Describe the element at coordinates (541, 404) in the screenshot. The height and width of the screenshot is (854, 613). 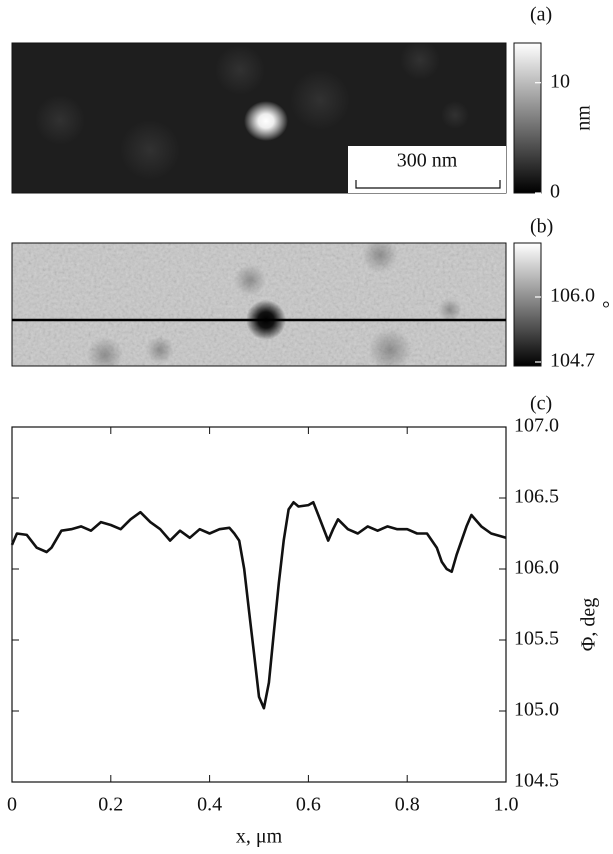
I see `panel-label: (c)` at that location.